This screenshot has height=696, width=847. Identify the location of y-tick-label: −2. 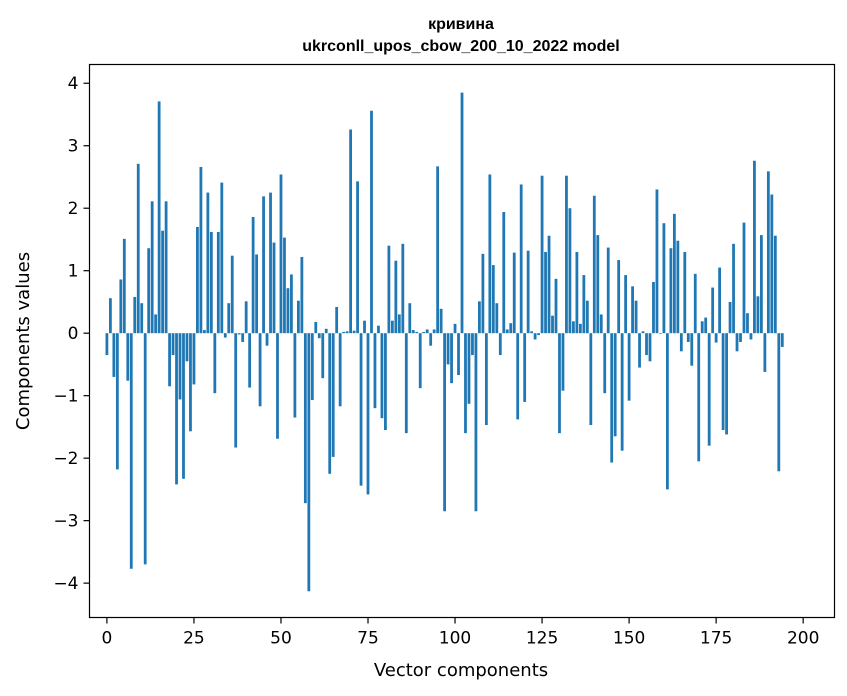
(65, 459).